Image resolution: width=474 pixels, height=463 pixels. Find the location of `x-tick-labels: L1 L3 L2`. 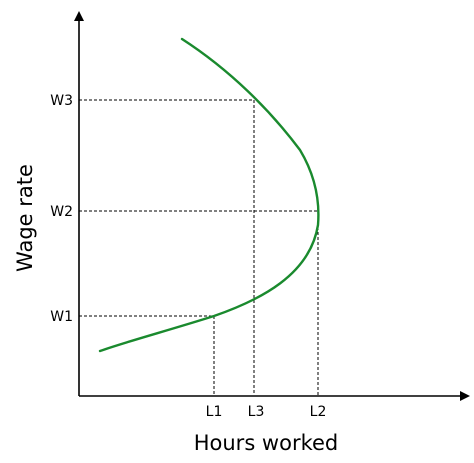

x-tick-labels: L1 L3 L2 is located at coordinates (266, 412).